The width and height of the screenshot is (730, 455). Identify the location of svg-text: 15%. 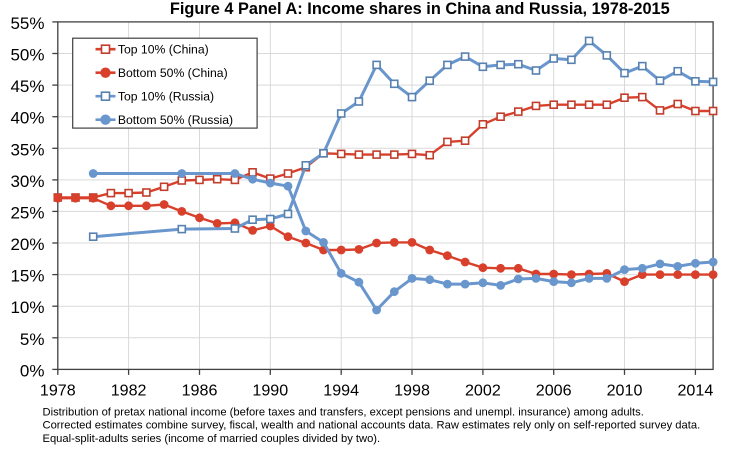
(27, 276).